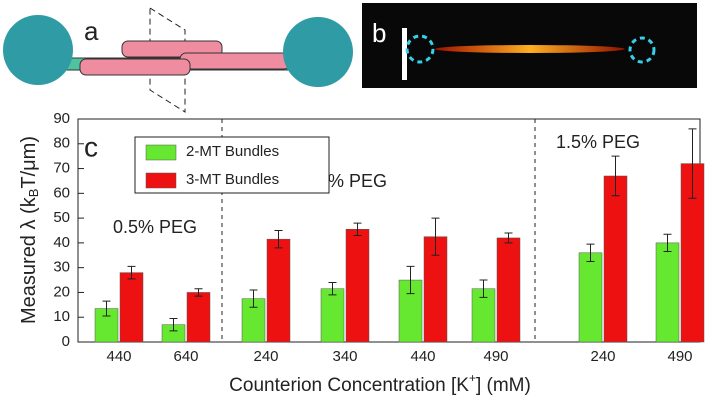 This screenshot has width=706, height=402. I want to click on legend-label: 2-MT Bundles, so click(232, 151).